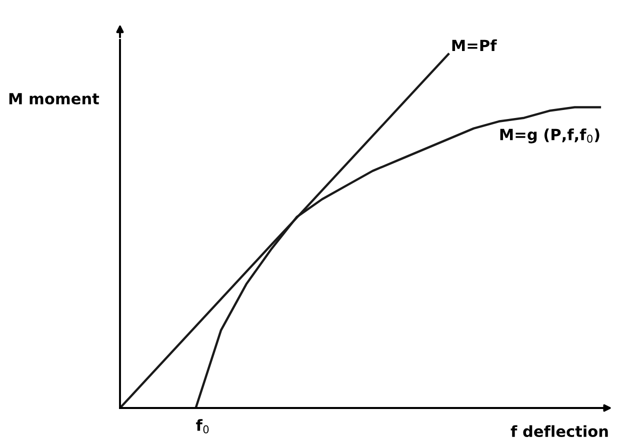 The image size is (619, 448). Describe the element at coordinates (474, 45) in the screenshot. I see `series-label: M=Pf` at that location.